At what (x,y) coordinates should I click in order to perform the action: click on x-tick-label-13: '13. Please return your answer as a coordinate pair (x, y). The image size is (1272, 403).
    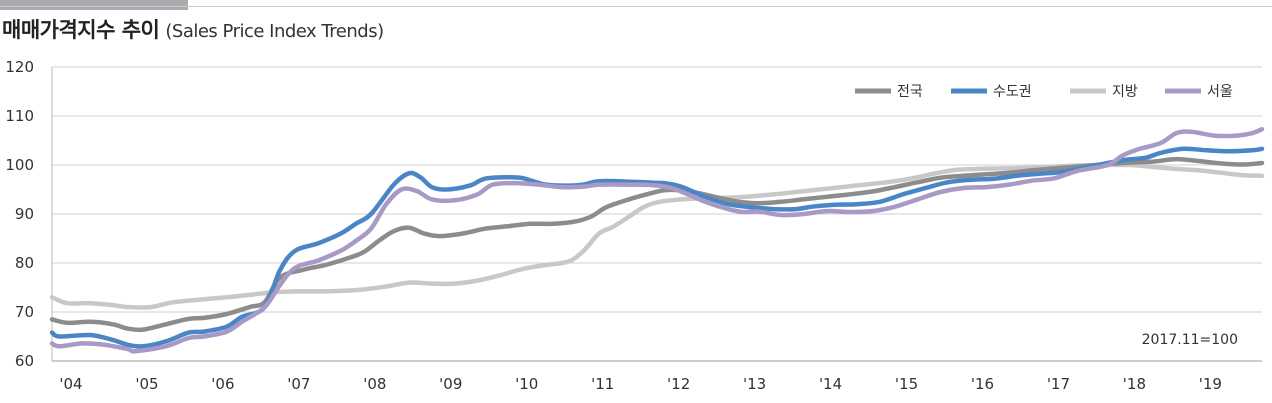
    Looking at the image, I should click on (754, 384).